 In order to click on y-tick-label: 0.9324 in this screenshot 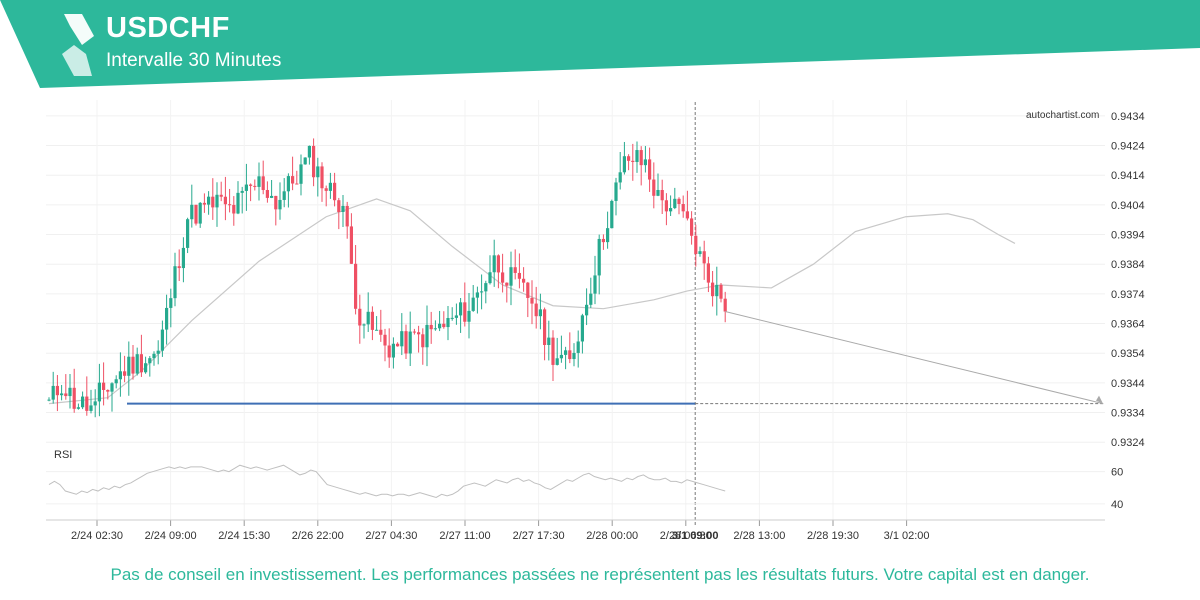, I will do `click(1128, 443)`.